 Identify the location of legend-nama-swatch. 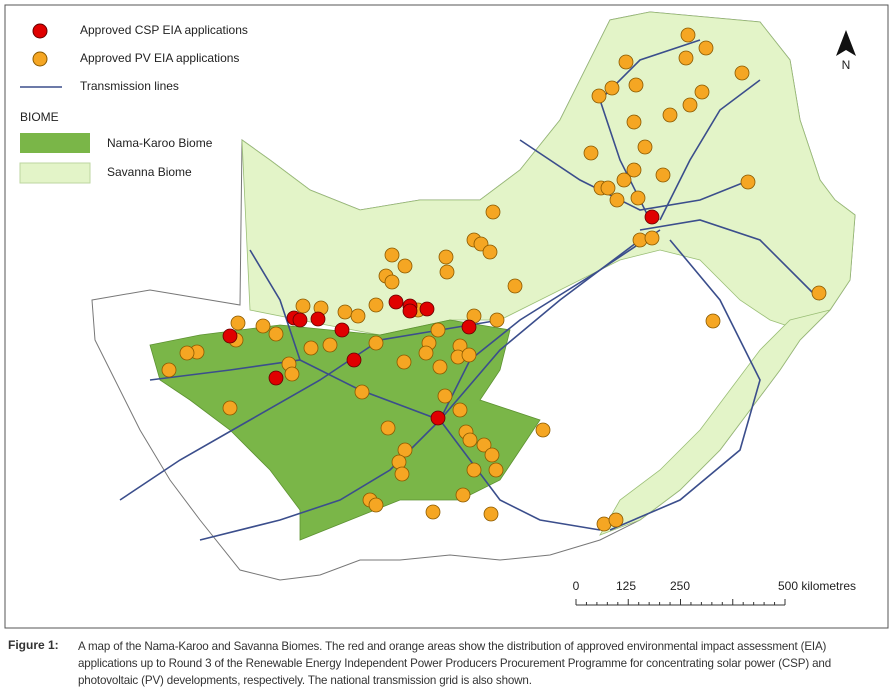
(55, 143).